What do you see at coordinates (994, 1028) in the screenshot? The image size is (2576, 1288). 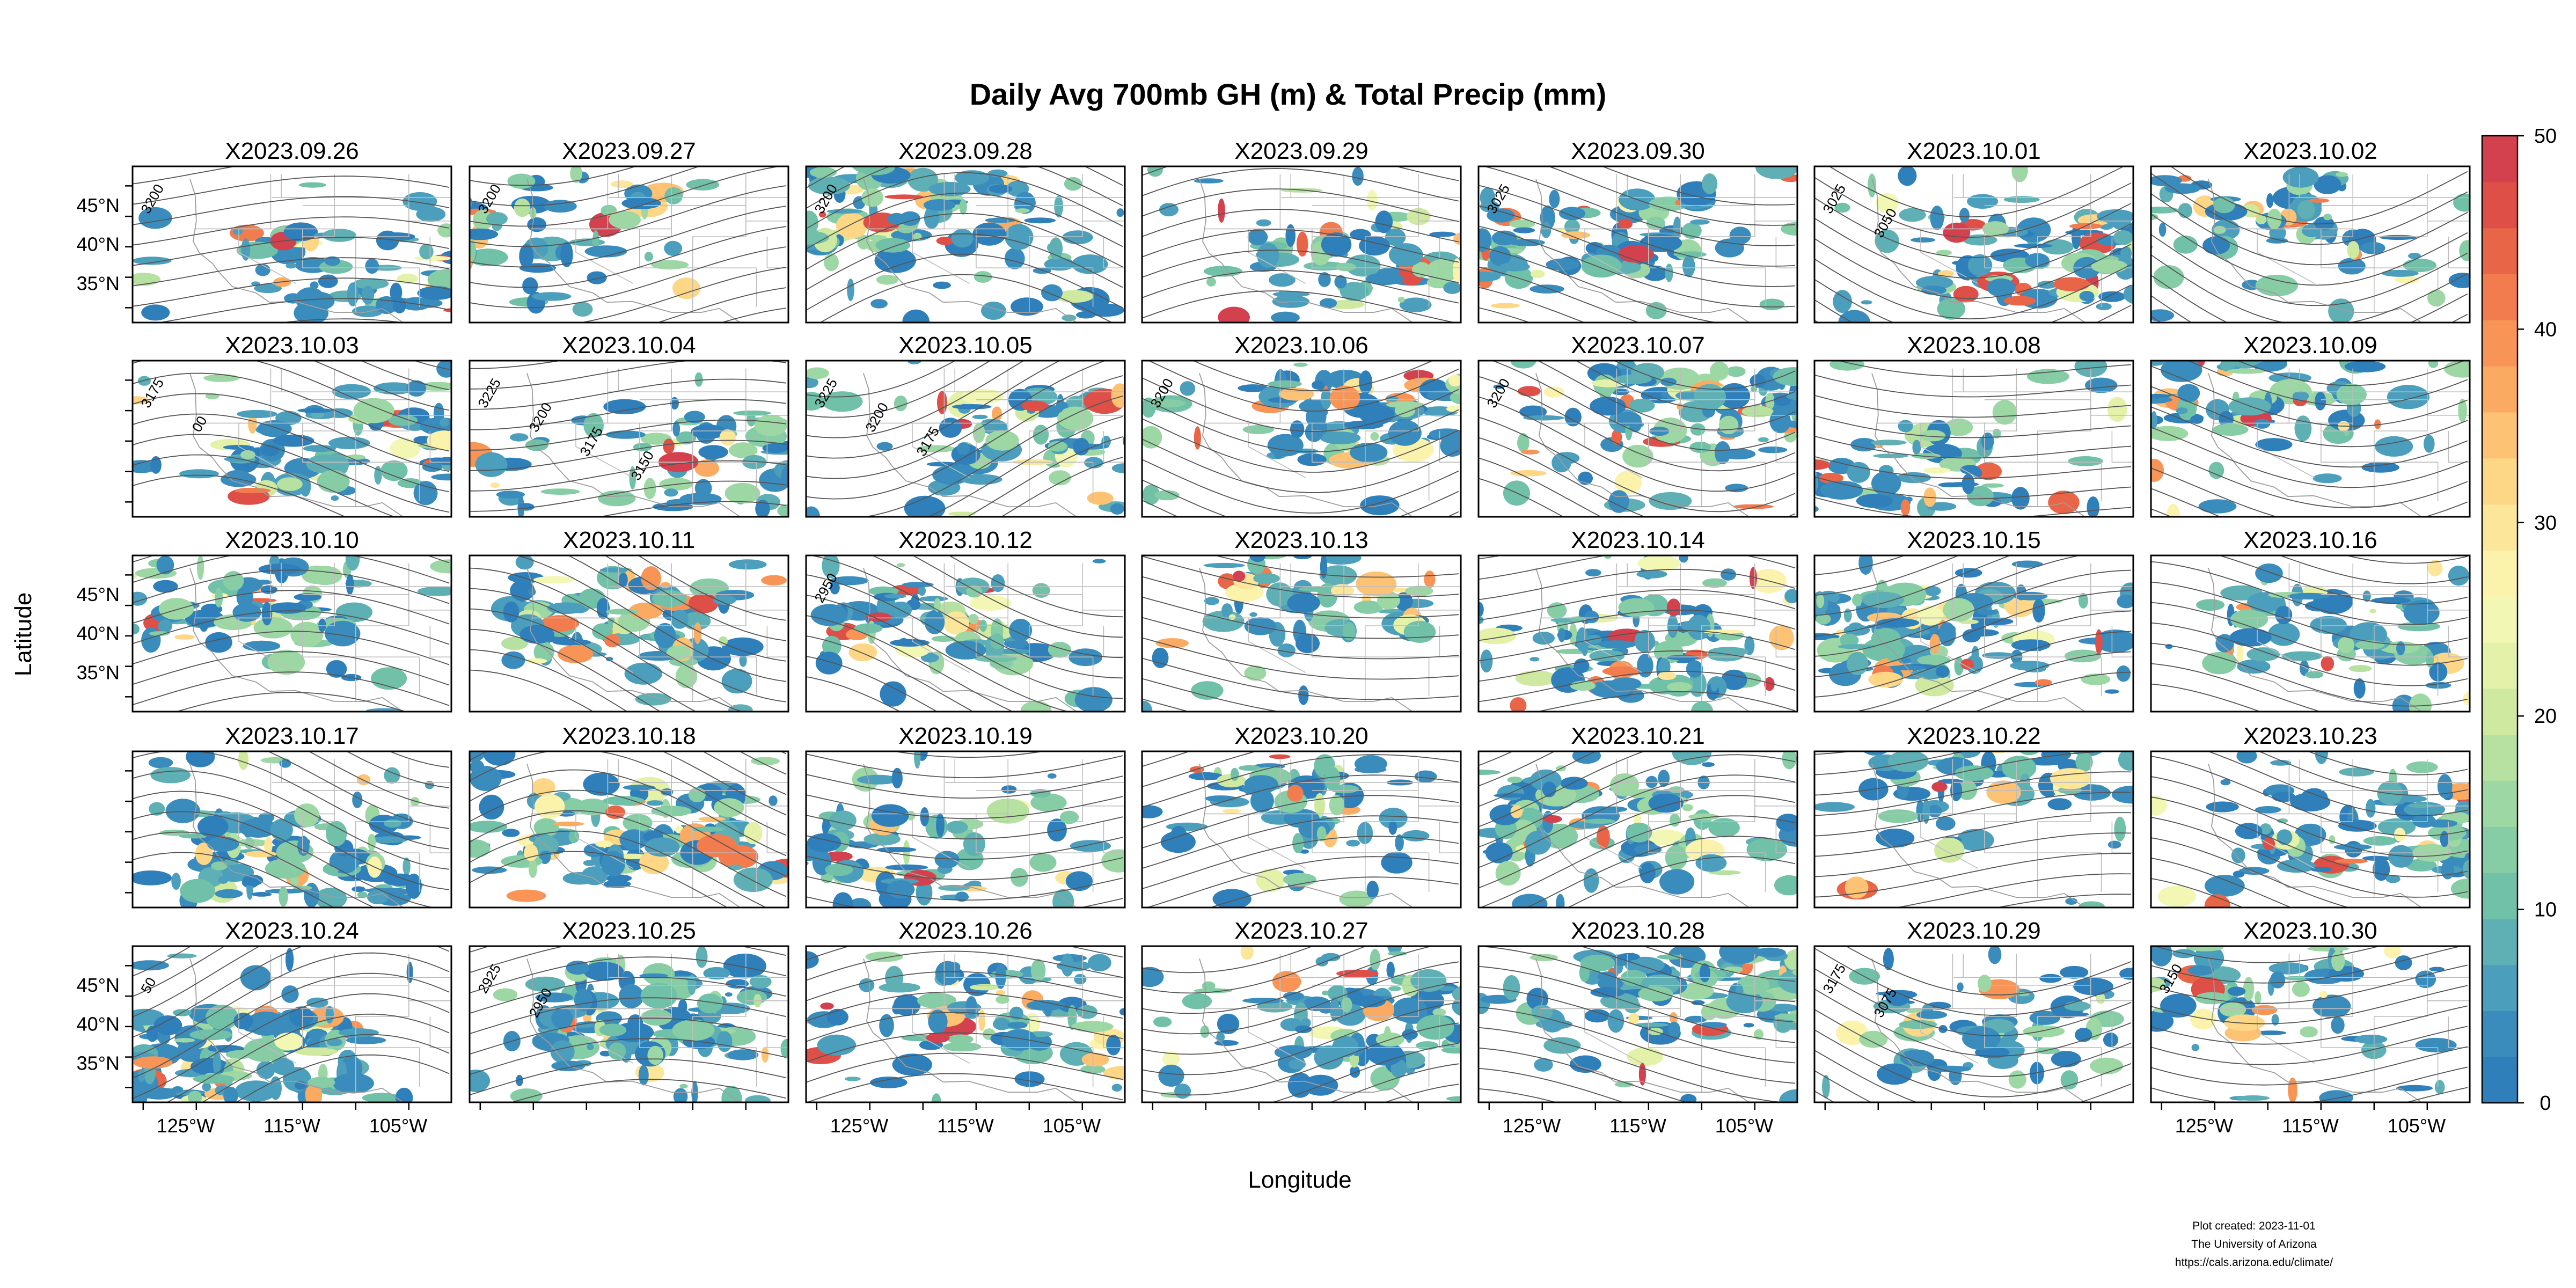 I see `base-map` at bounding box center [994, 1028].